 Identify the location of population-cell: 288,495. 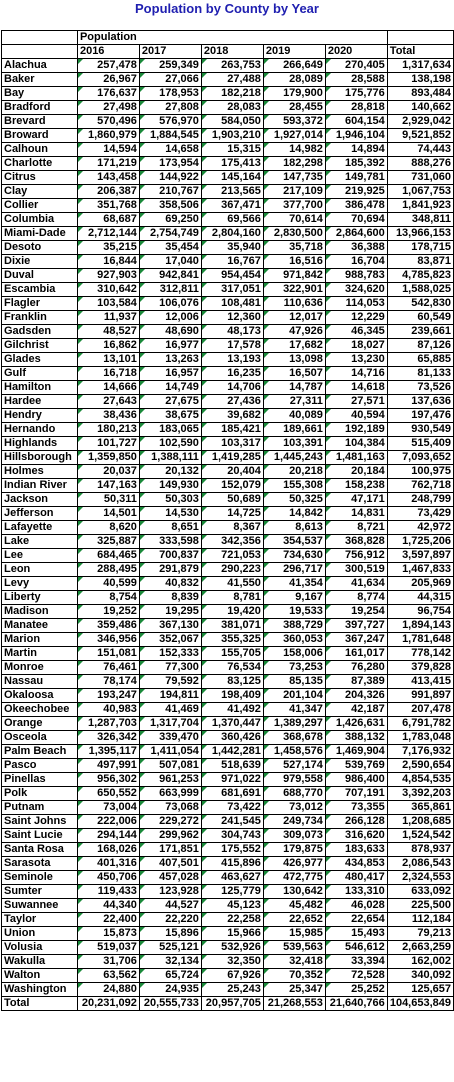
(108, 569).